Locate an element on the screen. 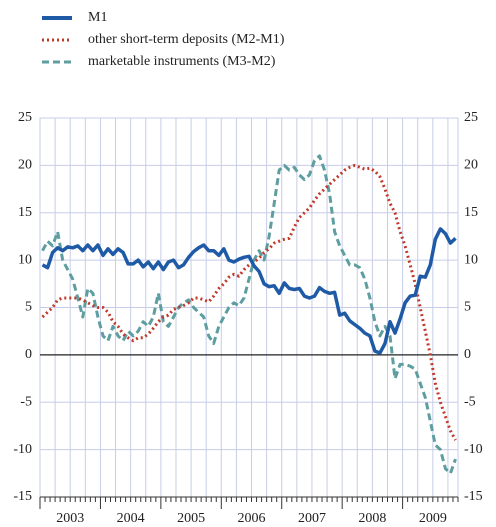 The height and width of the screenshot is (527, 496). x-tick-label: 2008 is located at coordinates (372, 518).